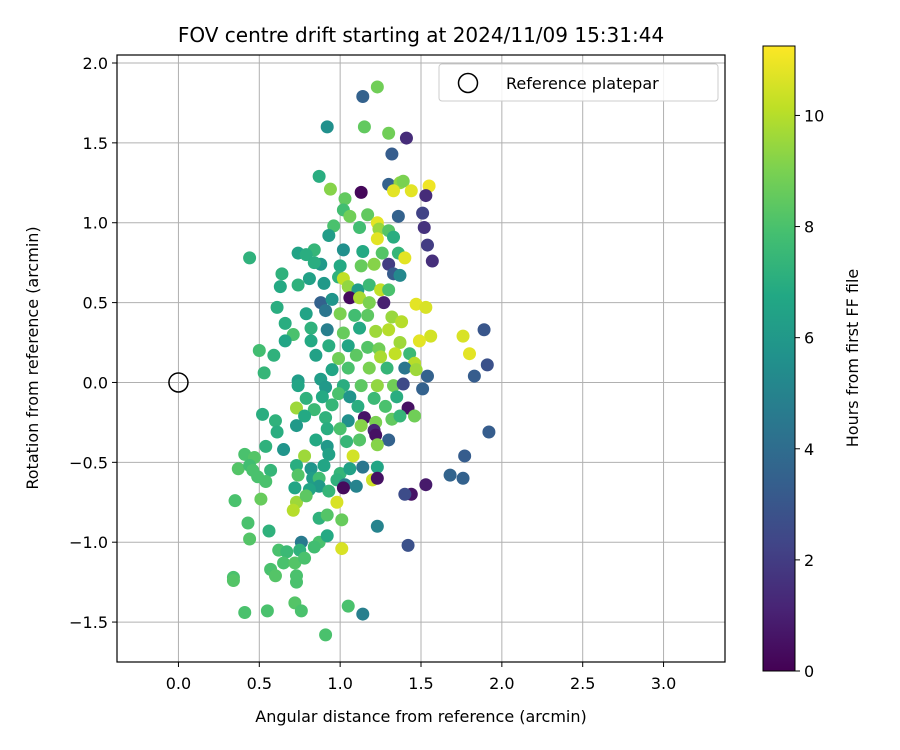 Image resolution: width=900 pixels, height=750 pixels. Describe the element at coordinates (420, 683) in the screenshot. I see `x-tick-label: 1.5` at that location.